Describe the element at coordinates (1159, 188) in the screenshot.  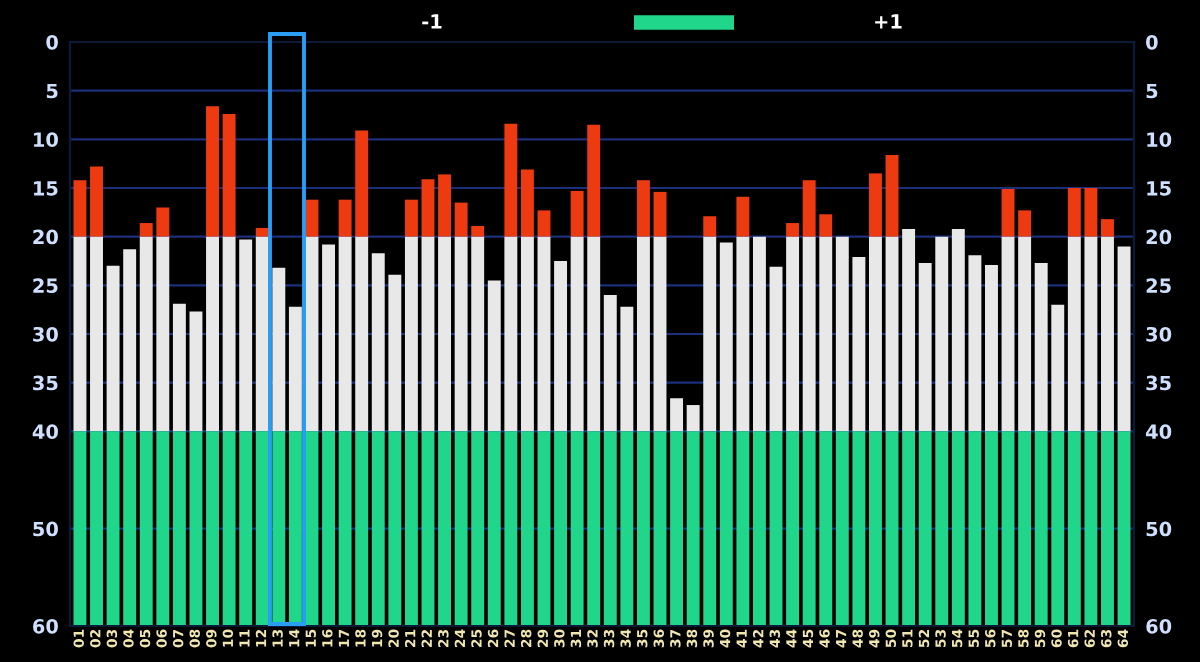
I see `y2-tick-label: 15` at that location.